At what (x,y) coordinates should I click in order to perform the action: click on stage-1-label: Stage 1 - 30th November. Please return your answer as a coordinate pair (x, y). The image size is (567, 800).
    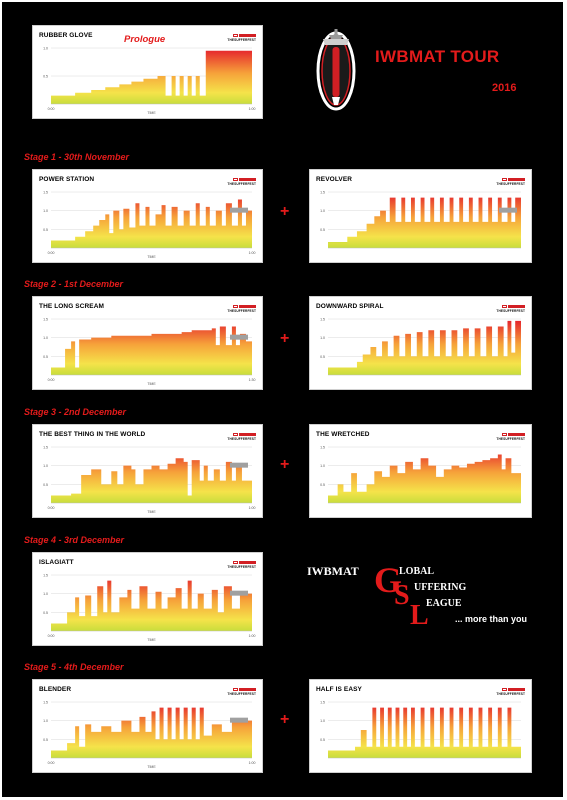
    Looking at the image, I should click on (77, 157).